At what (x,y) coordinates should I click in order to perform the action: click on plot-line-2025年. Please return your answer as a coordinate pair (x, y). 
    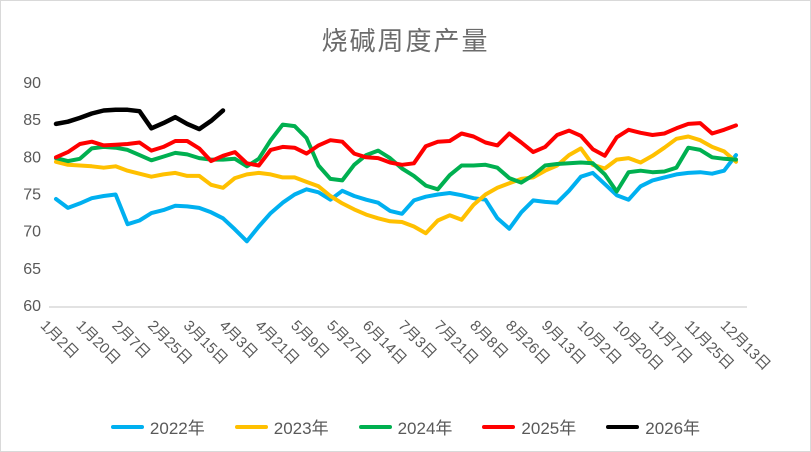
    Looking at the image, I should click on (396, 144).